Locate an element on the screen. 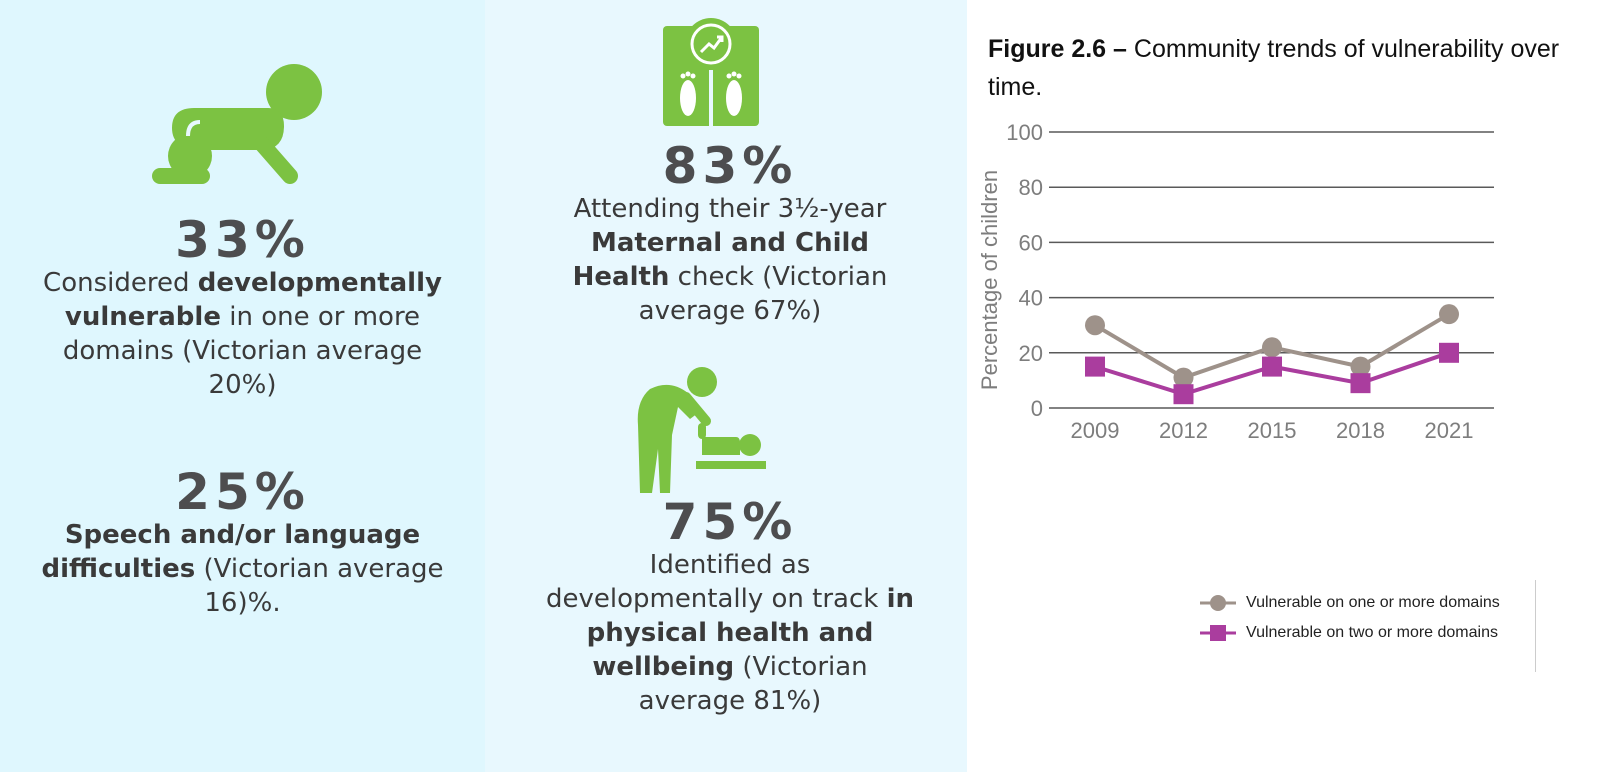 The width and height of the screenshot is (1617, 772). stat-desc-bold: developmentally vulnerable is located at coordinates (253, 300).